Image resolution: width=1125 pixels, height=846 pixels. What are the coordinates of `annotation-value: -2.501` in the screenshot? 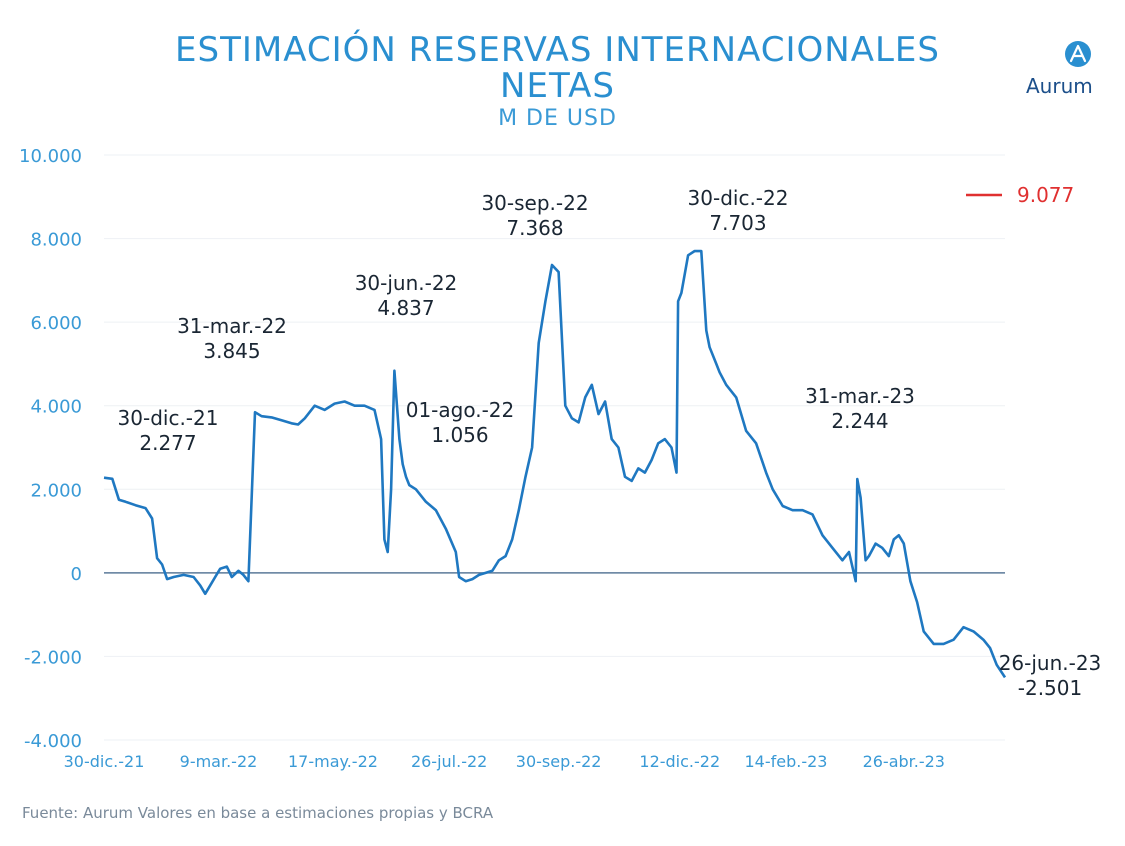 It's located at (1050, 688).